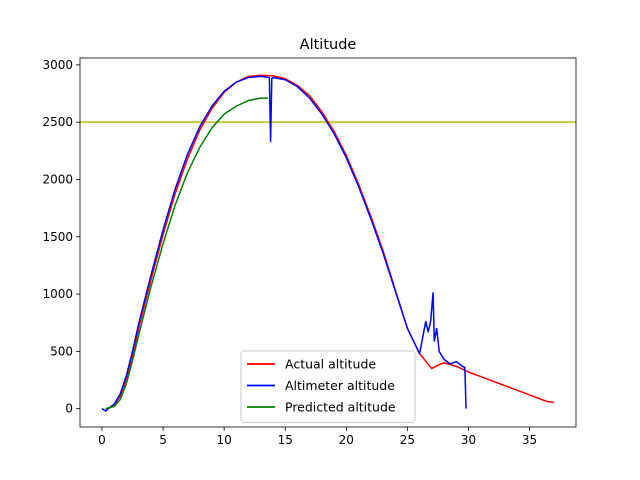 The width and height of the screenshot is (640, 480). Describe the element at coordinates (285, 440) in the screenshot. I see `x-tick-label: 15` at that location.